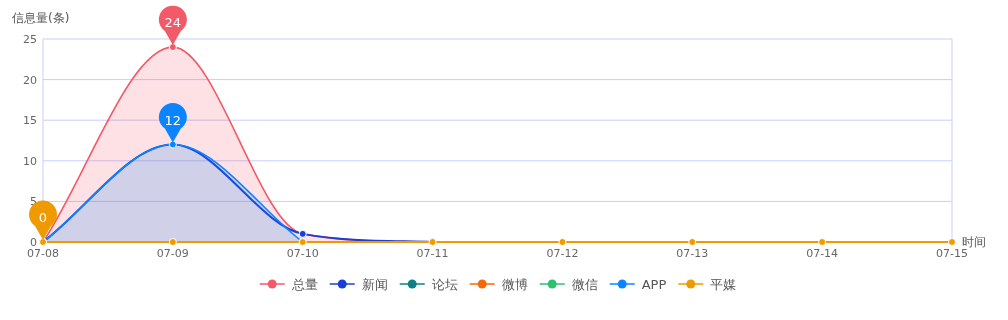  I want to click on pin: 24, so click(172, 25).